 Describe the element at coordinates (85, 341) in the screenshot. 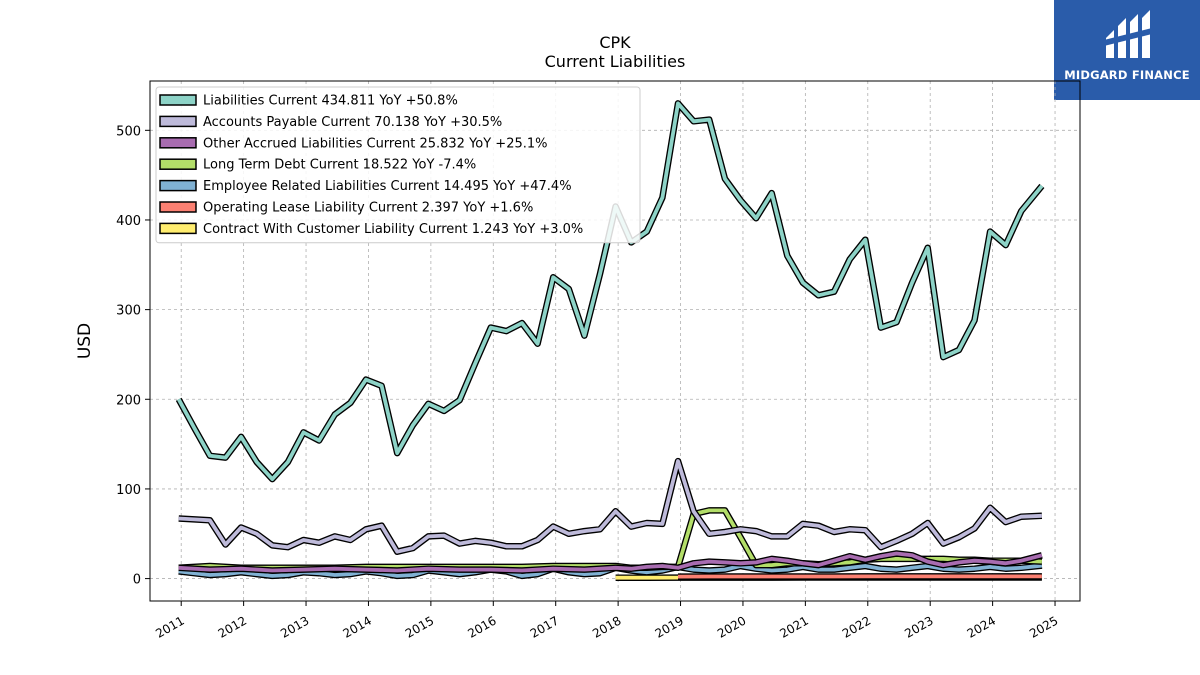

I see `y-axis-label: USD` at that location.